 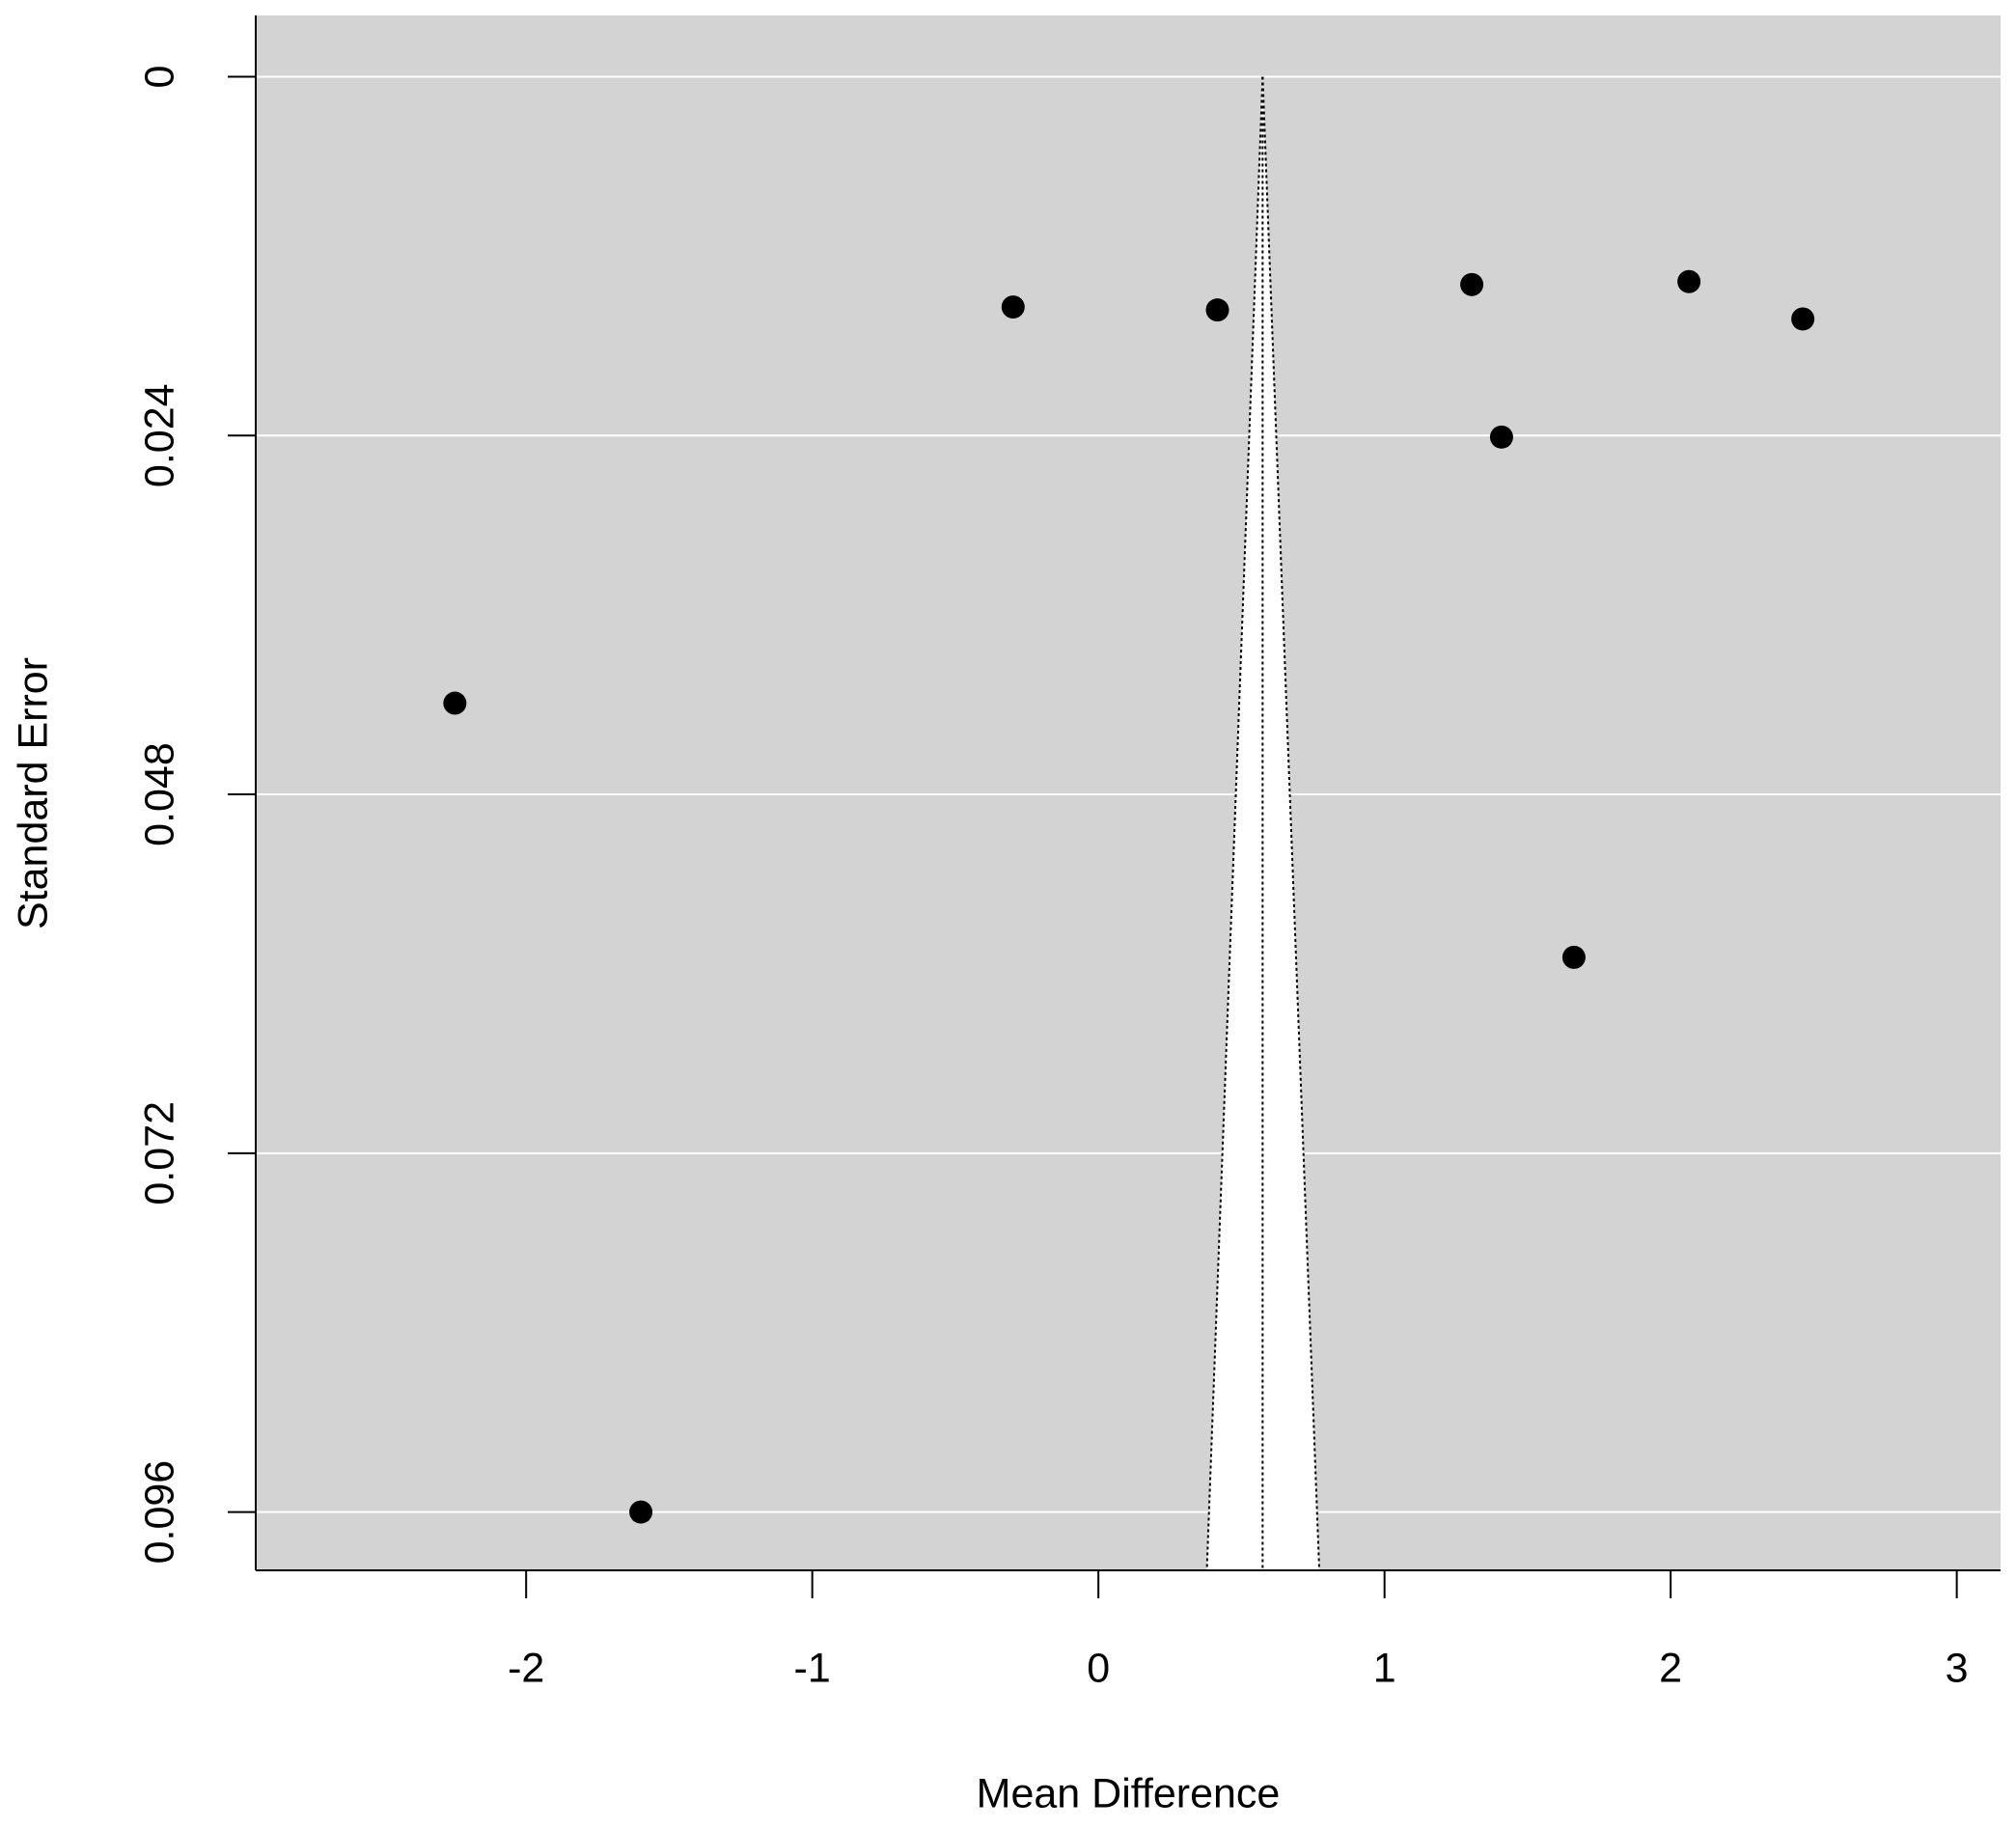 I want to click on x-tick-label: 3, so click(x=1957, y=1668).